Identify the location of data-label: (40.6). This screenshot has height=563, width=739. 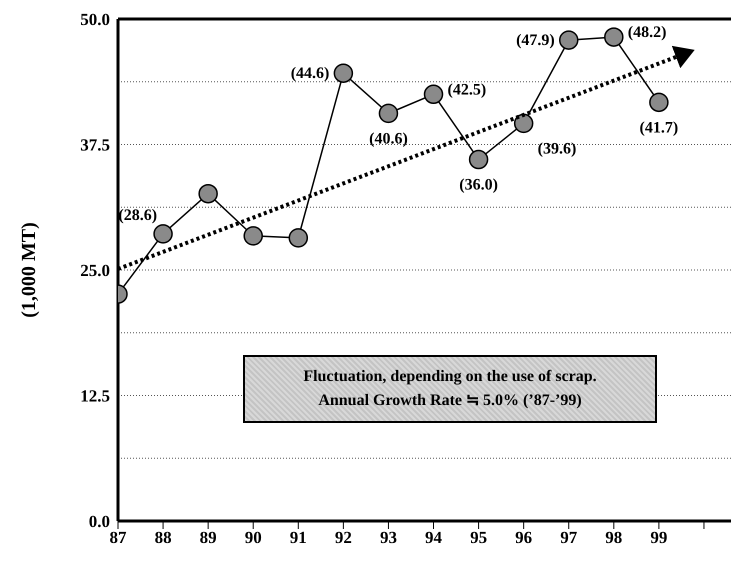
(388, 139).